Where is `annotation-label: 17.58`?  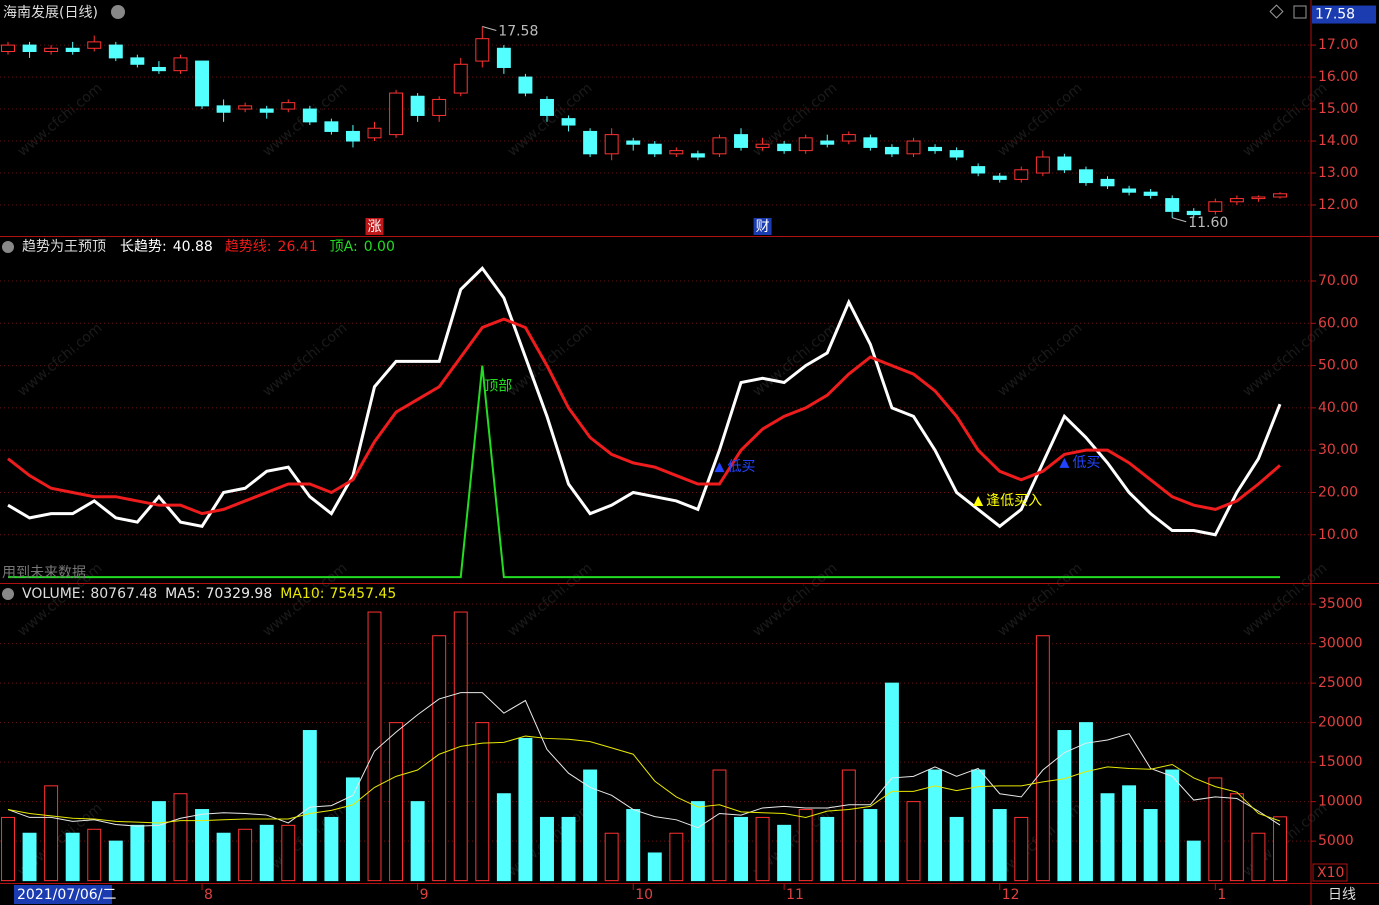 annotation-label: 17.58 is located at coordinates (518, 32).